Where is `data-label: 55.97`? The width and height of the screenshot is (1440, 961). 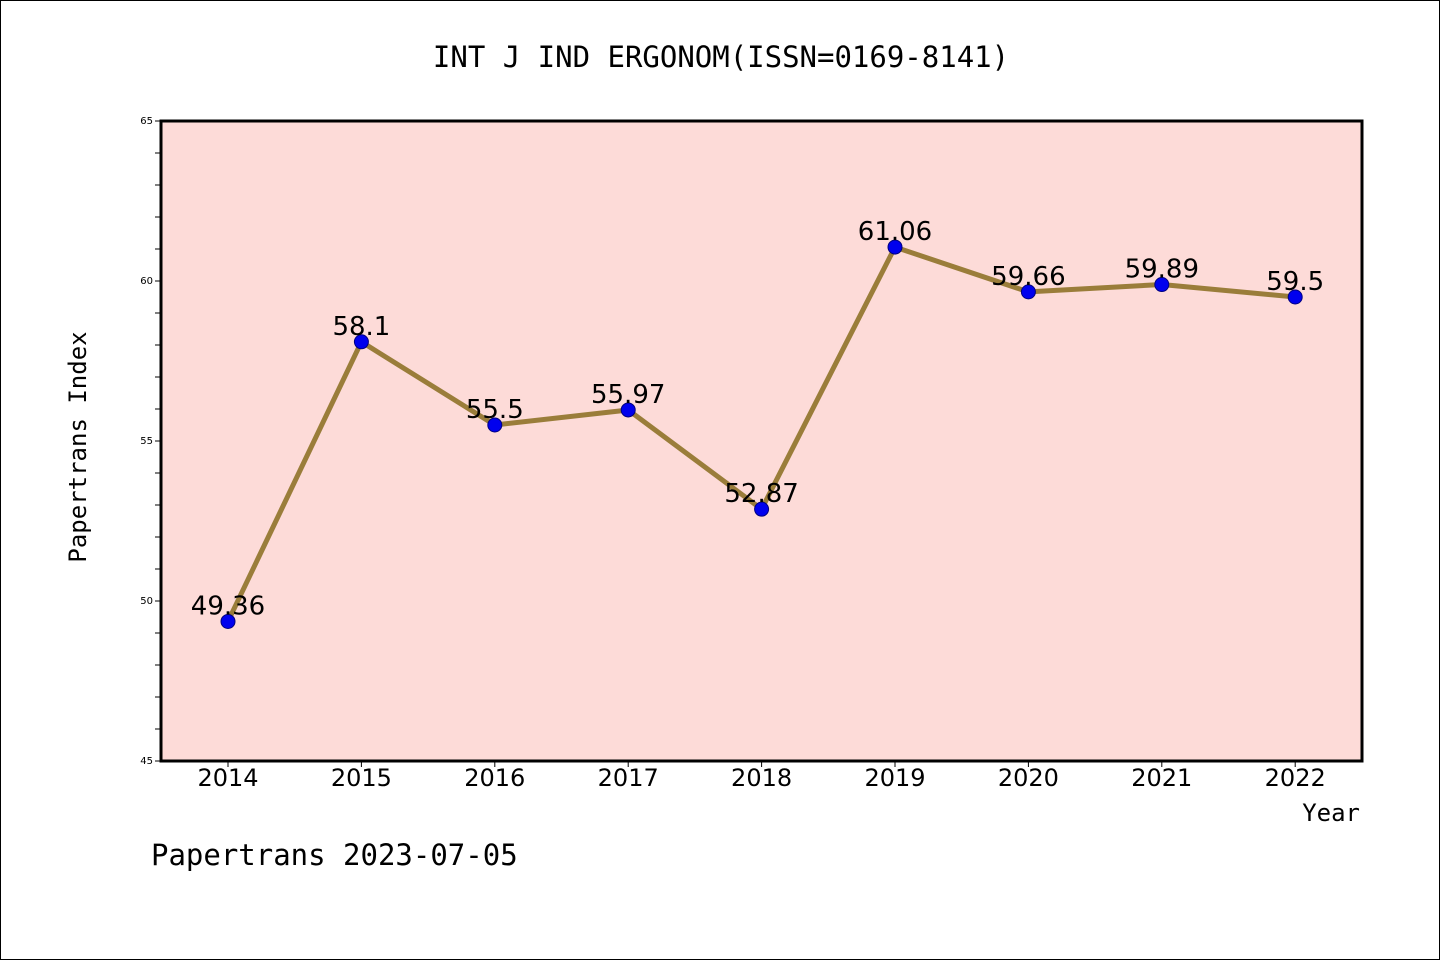 data-label: 55.97 is located at coordinates (628, 395).